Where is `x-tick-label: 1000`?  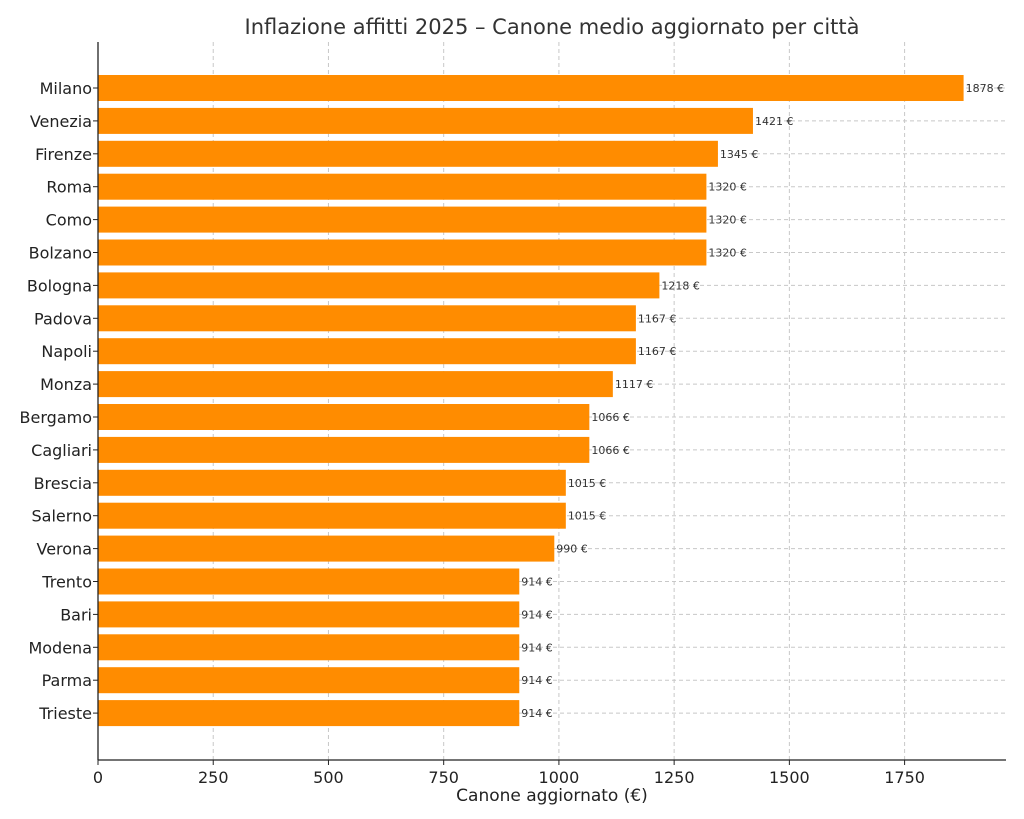 x-tick-label: 1000 is located at coordinates (559, 777).